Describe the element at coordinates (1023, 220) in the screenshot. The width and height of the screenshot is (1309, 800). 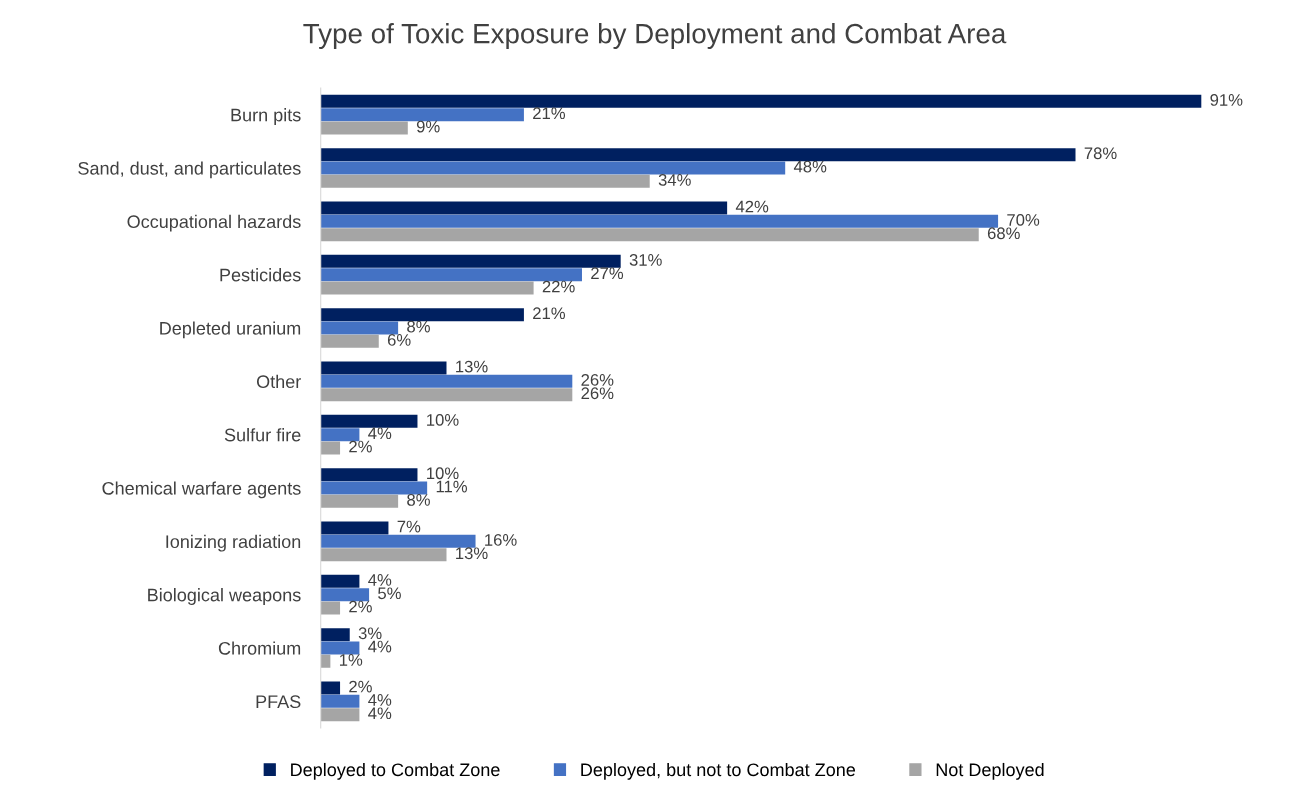
I see `data-label: 70%` at that location.